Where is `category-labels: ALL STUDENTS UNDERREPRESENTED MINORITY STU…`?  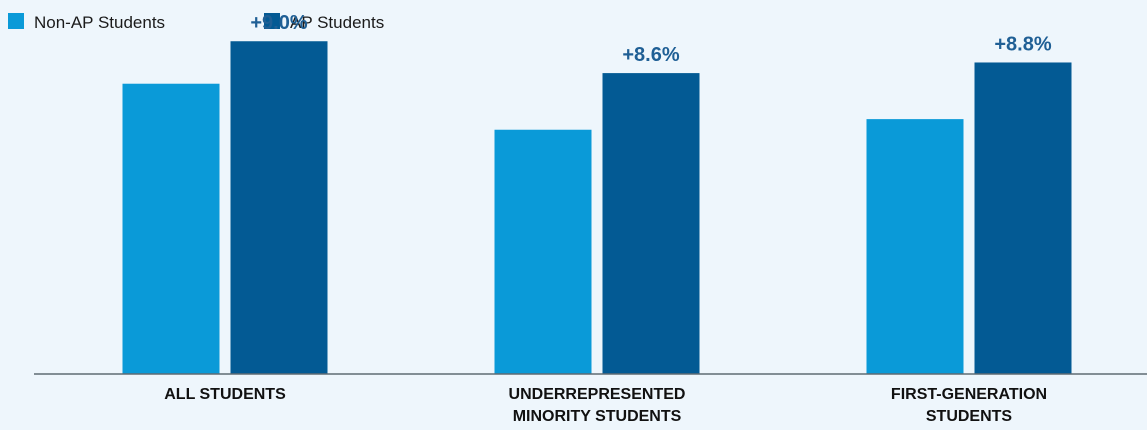 category-labels: ALL STUDENTS UNDERREPRESENTED MINORITY STU… is located at coordinates (605, 405).